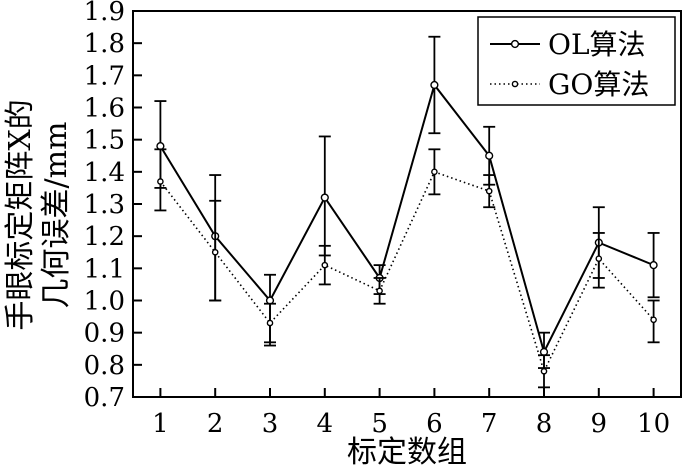 The height and width of the screenshot is (468, 684). I want to click on x-tick-label: 9, so click(599, 424).